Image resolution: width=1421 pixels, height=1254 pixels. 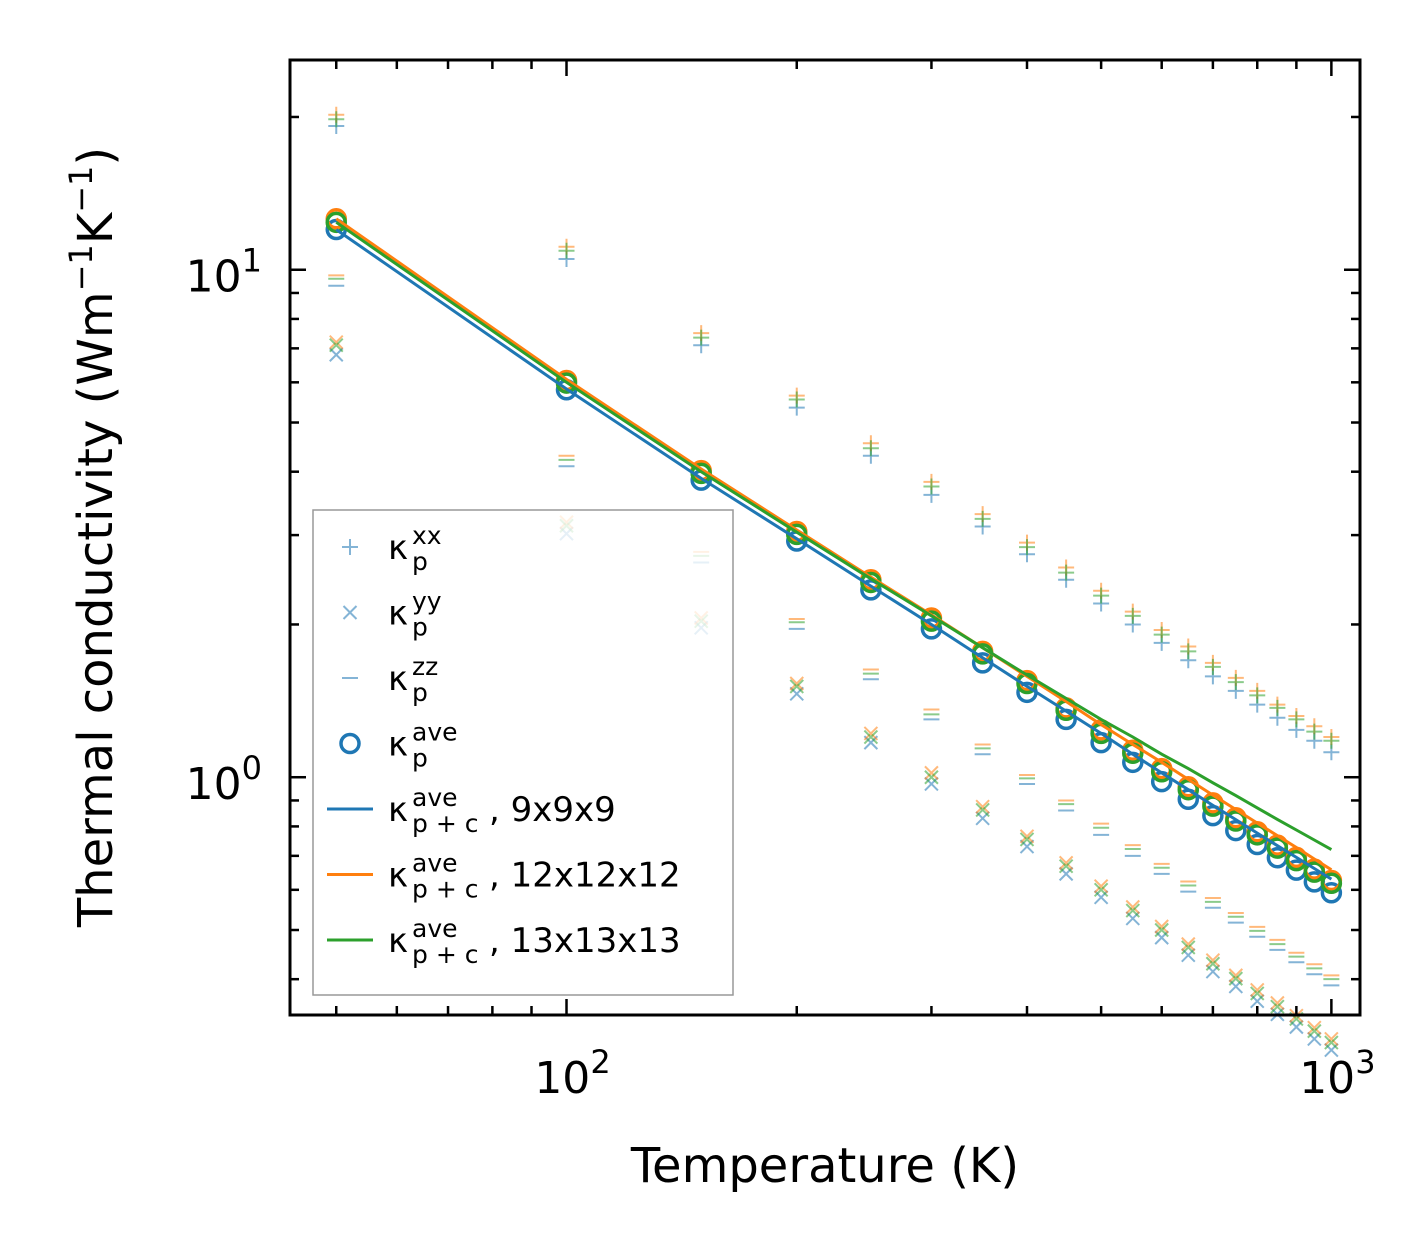 I want to click on legend-label-6: κ ave p + c, 13x13x13, so click(x=534, y=941).